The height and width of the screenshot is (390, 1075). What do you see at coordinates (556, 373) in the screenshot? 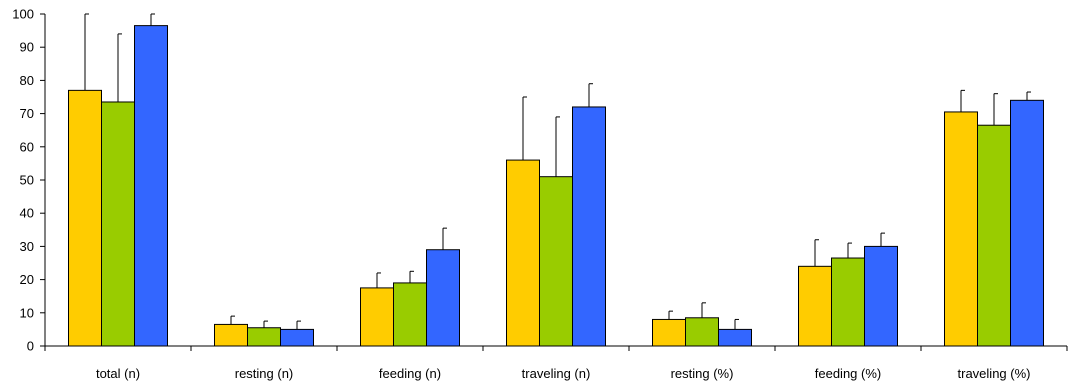
I see `category-label: traveling (n)` at bounding box center [556, 373].